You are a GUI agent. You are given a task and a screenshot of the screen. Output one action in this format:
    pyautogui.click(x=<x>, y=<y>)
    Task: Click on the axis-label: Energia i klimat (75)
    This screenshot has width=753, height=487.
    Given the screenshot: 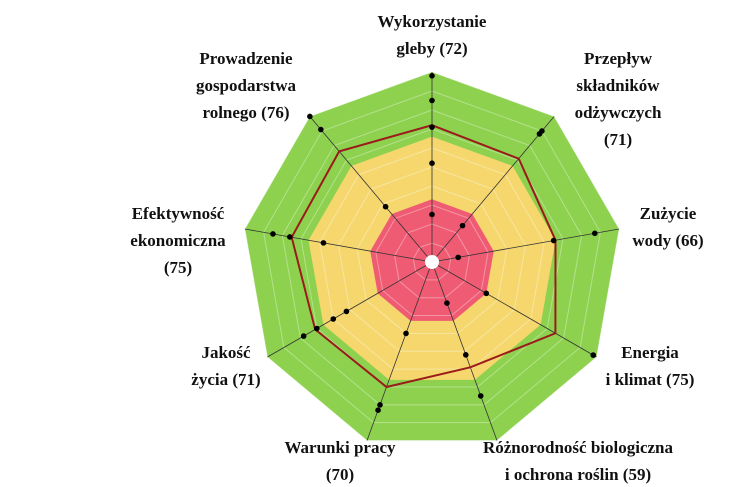 What is the action you would take?
    pyautogui.click(x=650, y=366)
    